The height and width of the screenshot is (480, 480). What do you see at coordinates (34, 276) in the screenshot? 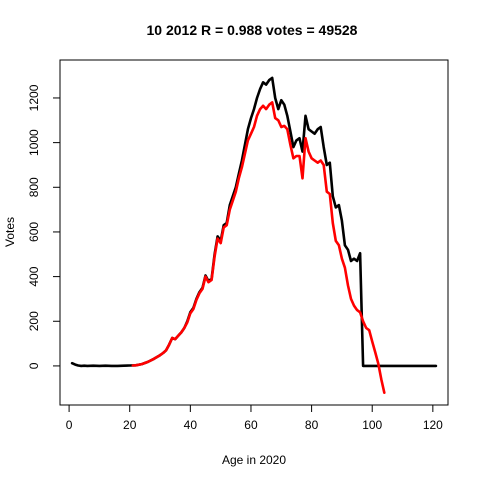
I see `y-tick-label: 400` at bounding box center [34, 276].